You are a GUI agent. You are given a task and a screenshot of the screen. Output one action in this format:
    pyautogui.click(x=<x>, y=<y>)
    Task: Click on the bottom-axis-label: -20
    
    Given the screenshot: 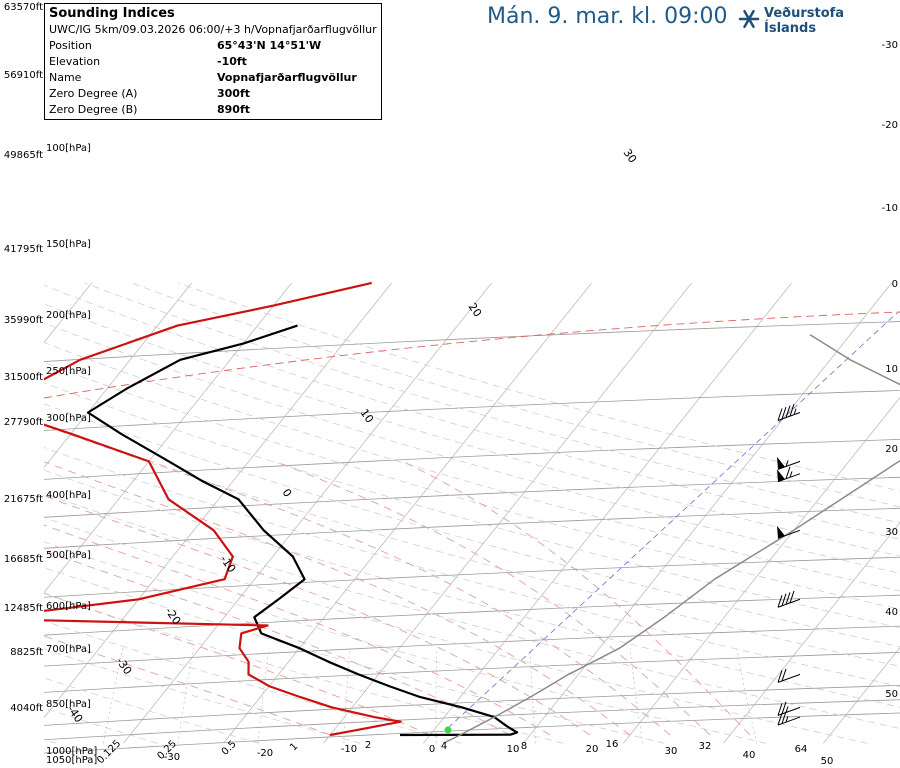 What is the action you would take?
    pyautogui.click(x=265, y=753)
    